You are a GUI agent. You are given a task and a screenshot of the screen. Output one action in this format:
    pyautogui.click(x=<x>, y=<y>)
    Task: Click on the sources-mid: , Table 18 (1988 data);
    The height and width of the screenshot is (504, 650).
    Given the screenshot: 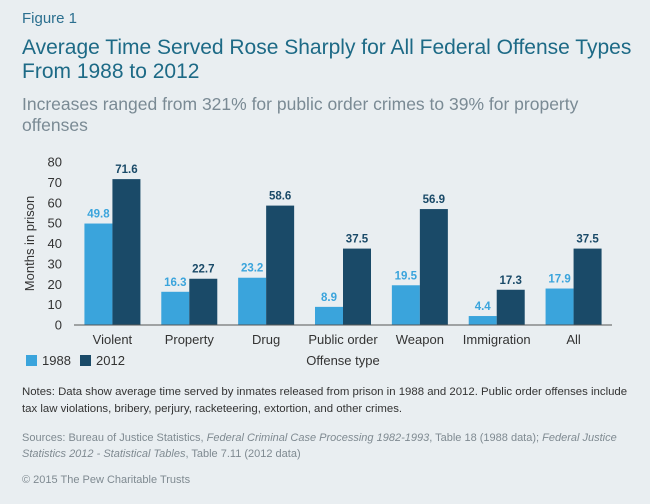 What is the action you would take?
    pyautogui.click(x=486, y=438)
    